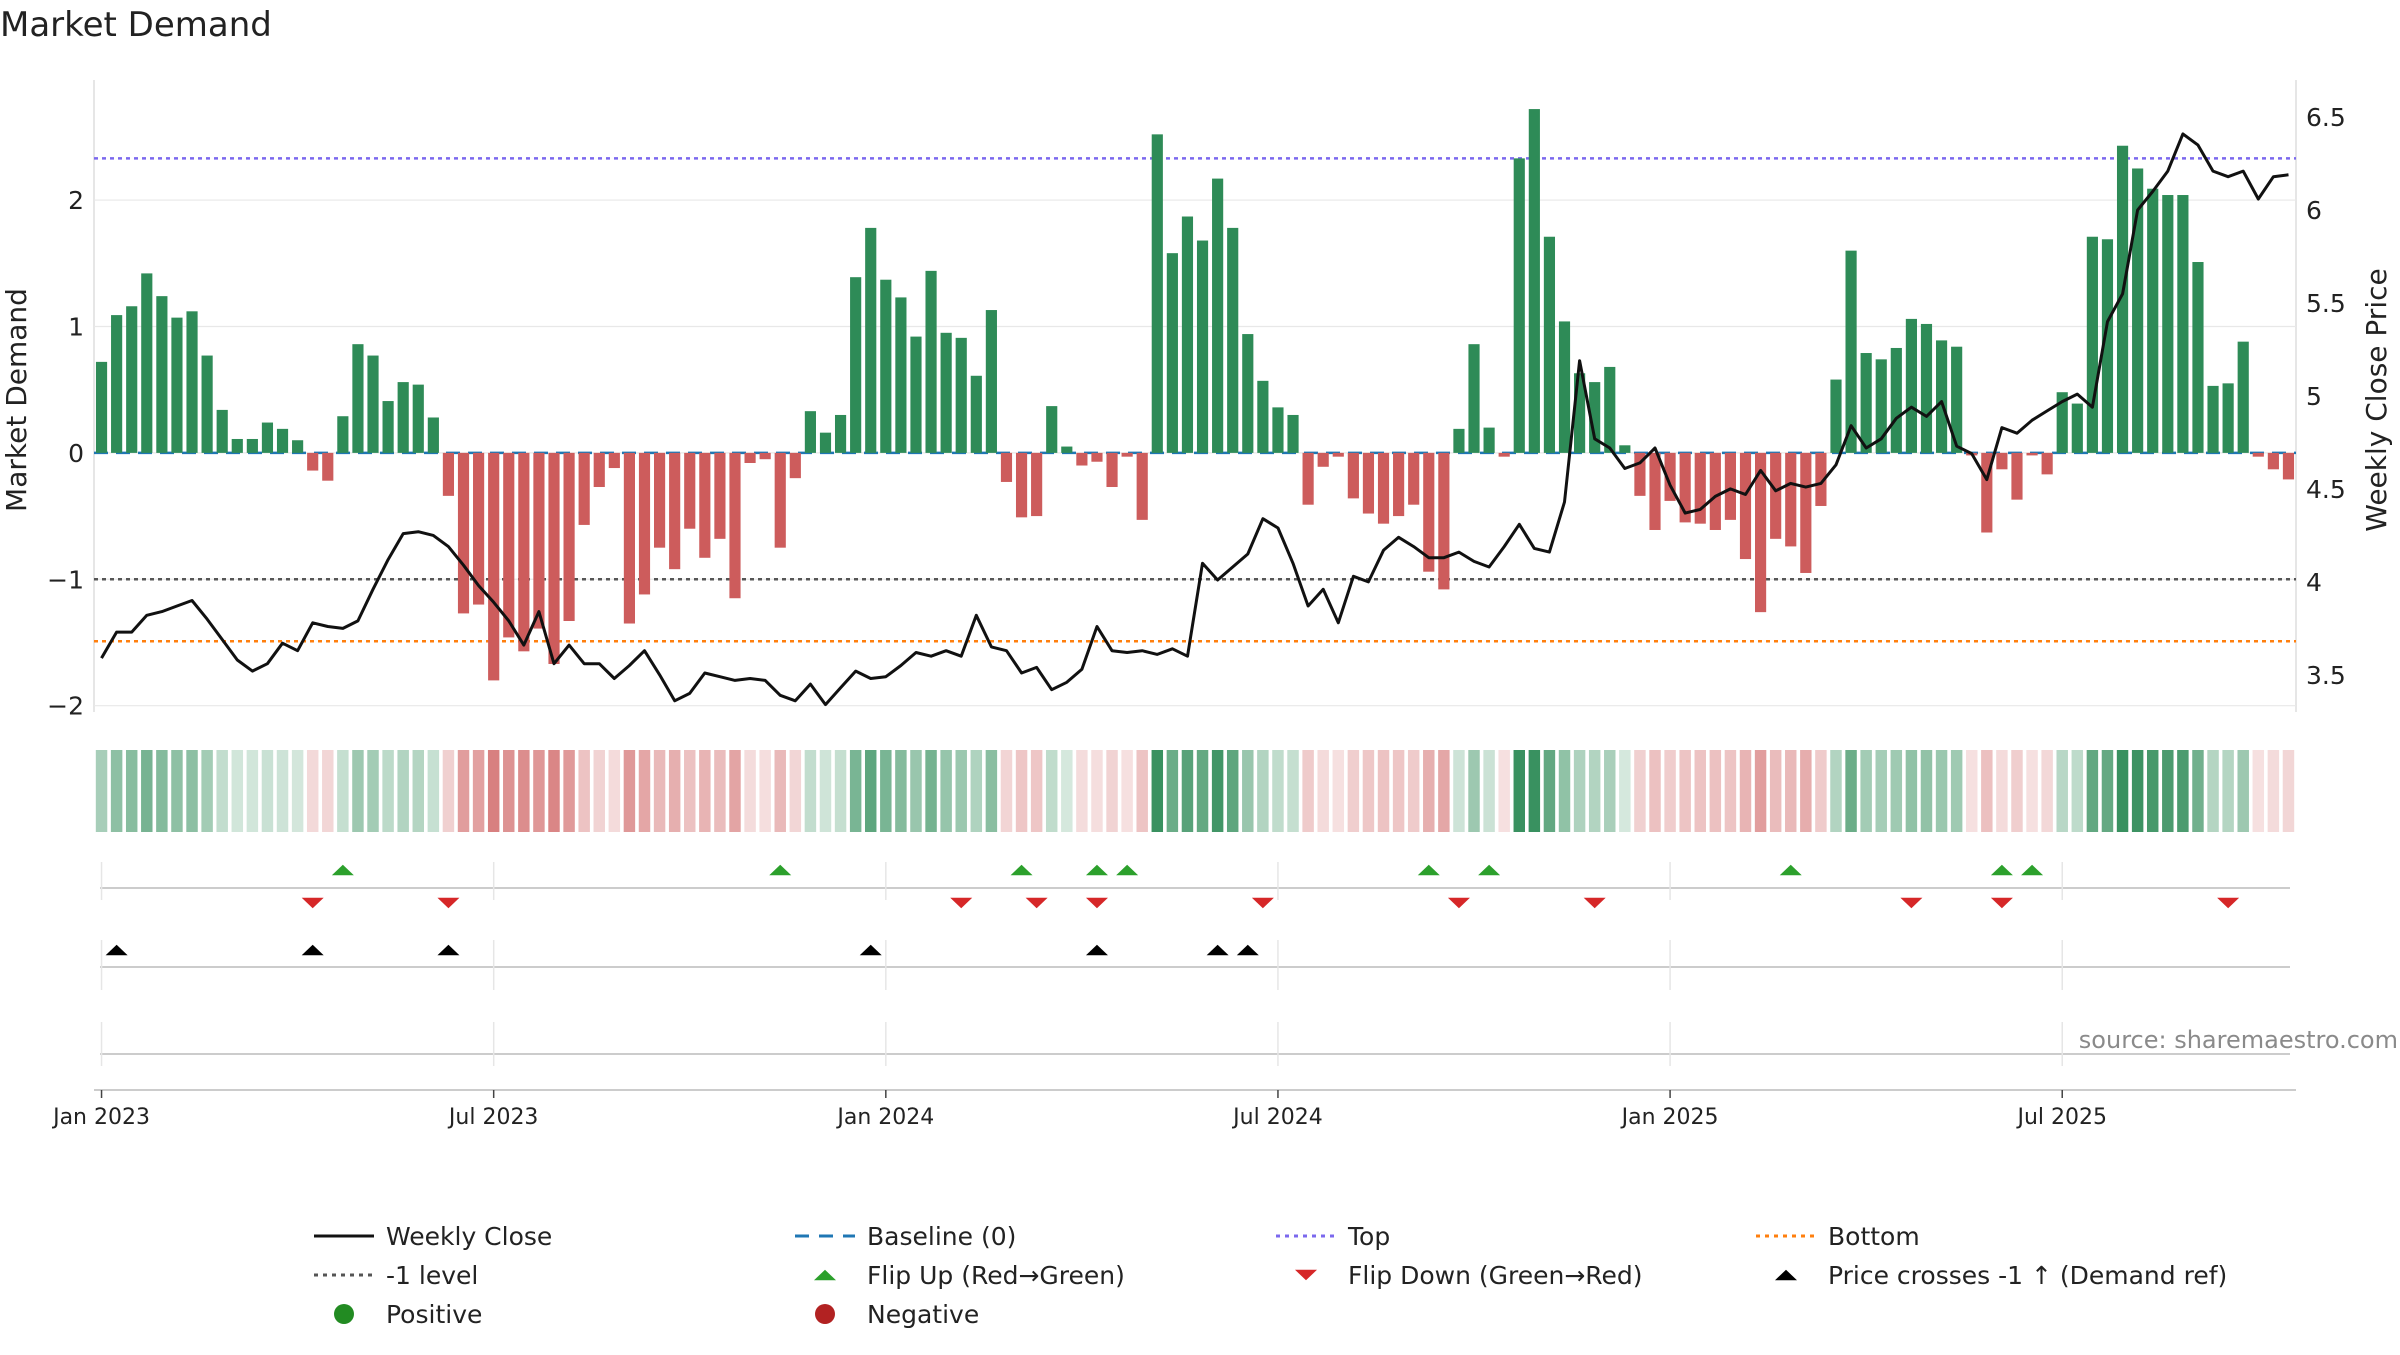 Image resolution: width=2400 pixels, height=1355 pixels. Describe the element at coordinates (780, 870) in the screenshot. I see `flip-up-marker` at that location.